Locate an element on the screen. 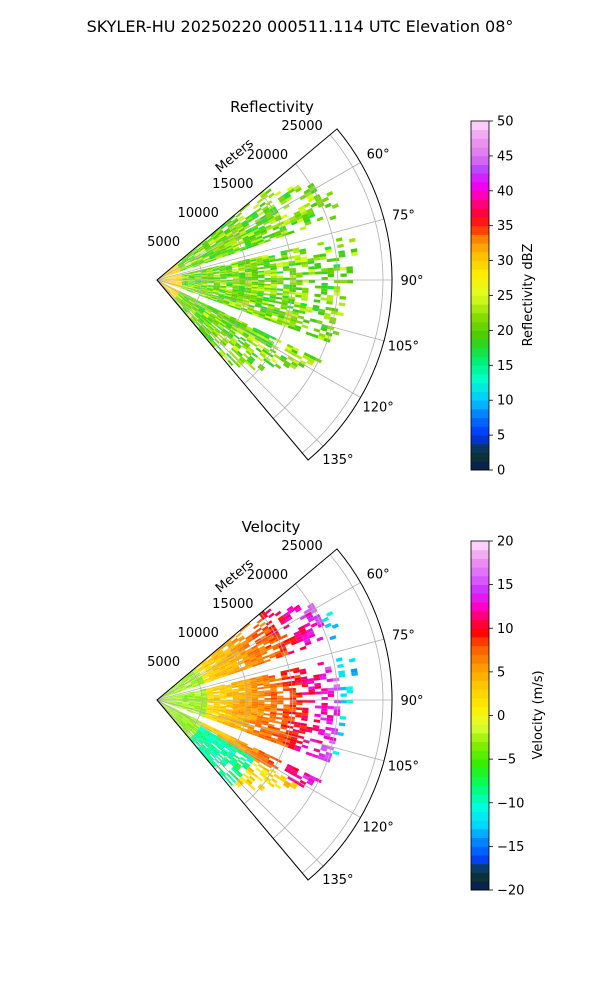  sector-outline is located at coordinates (274, 294).